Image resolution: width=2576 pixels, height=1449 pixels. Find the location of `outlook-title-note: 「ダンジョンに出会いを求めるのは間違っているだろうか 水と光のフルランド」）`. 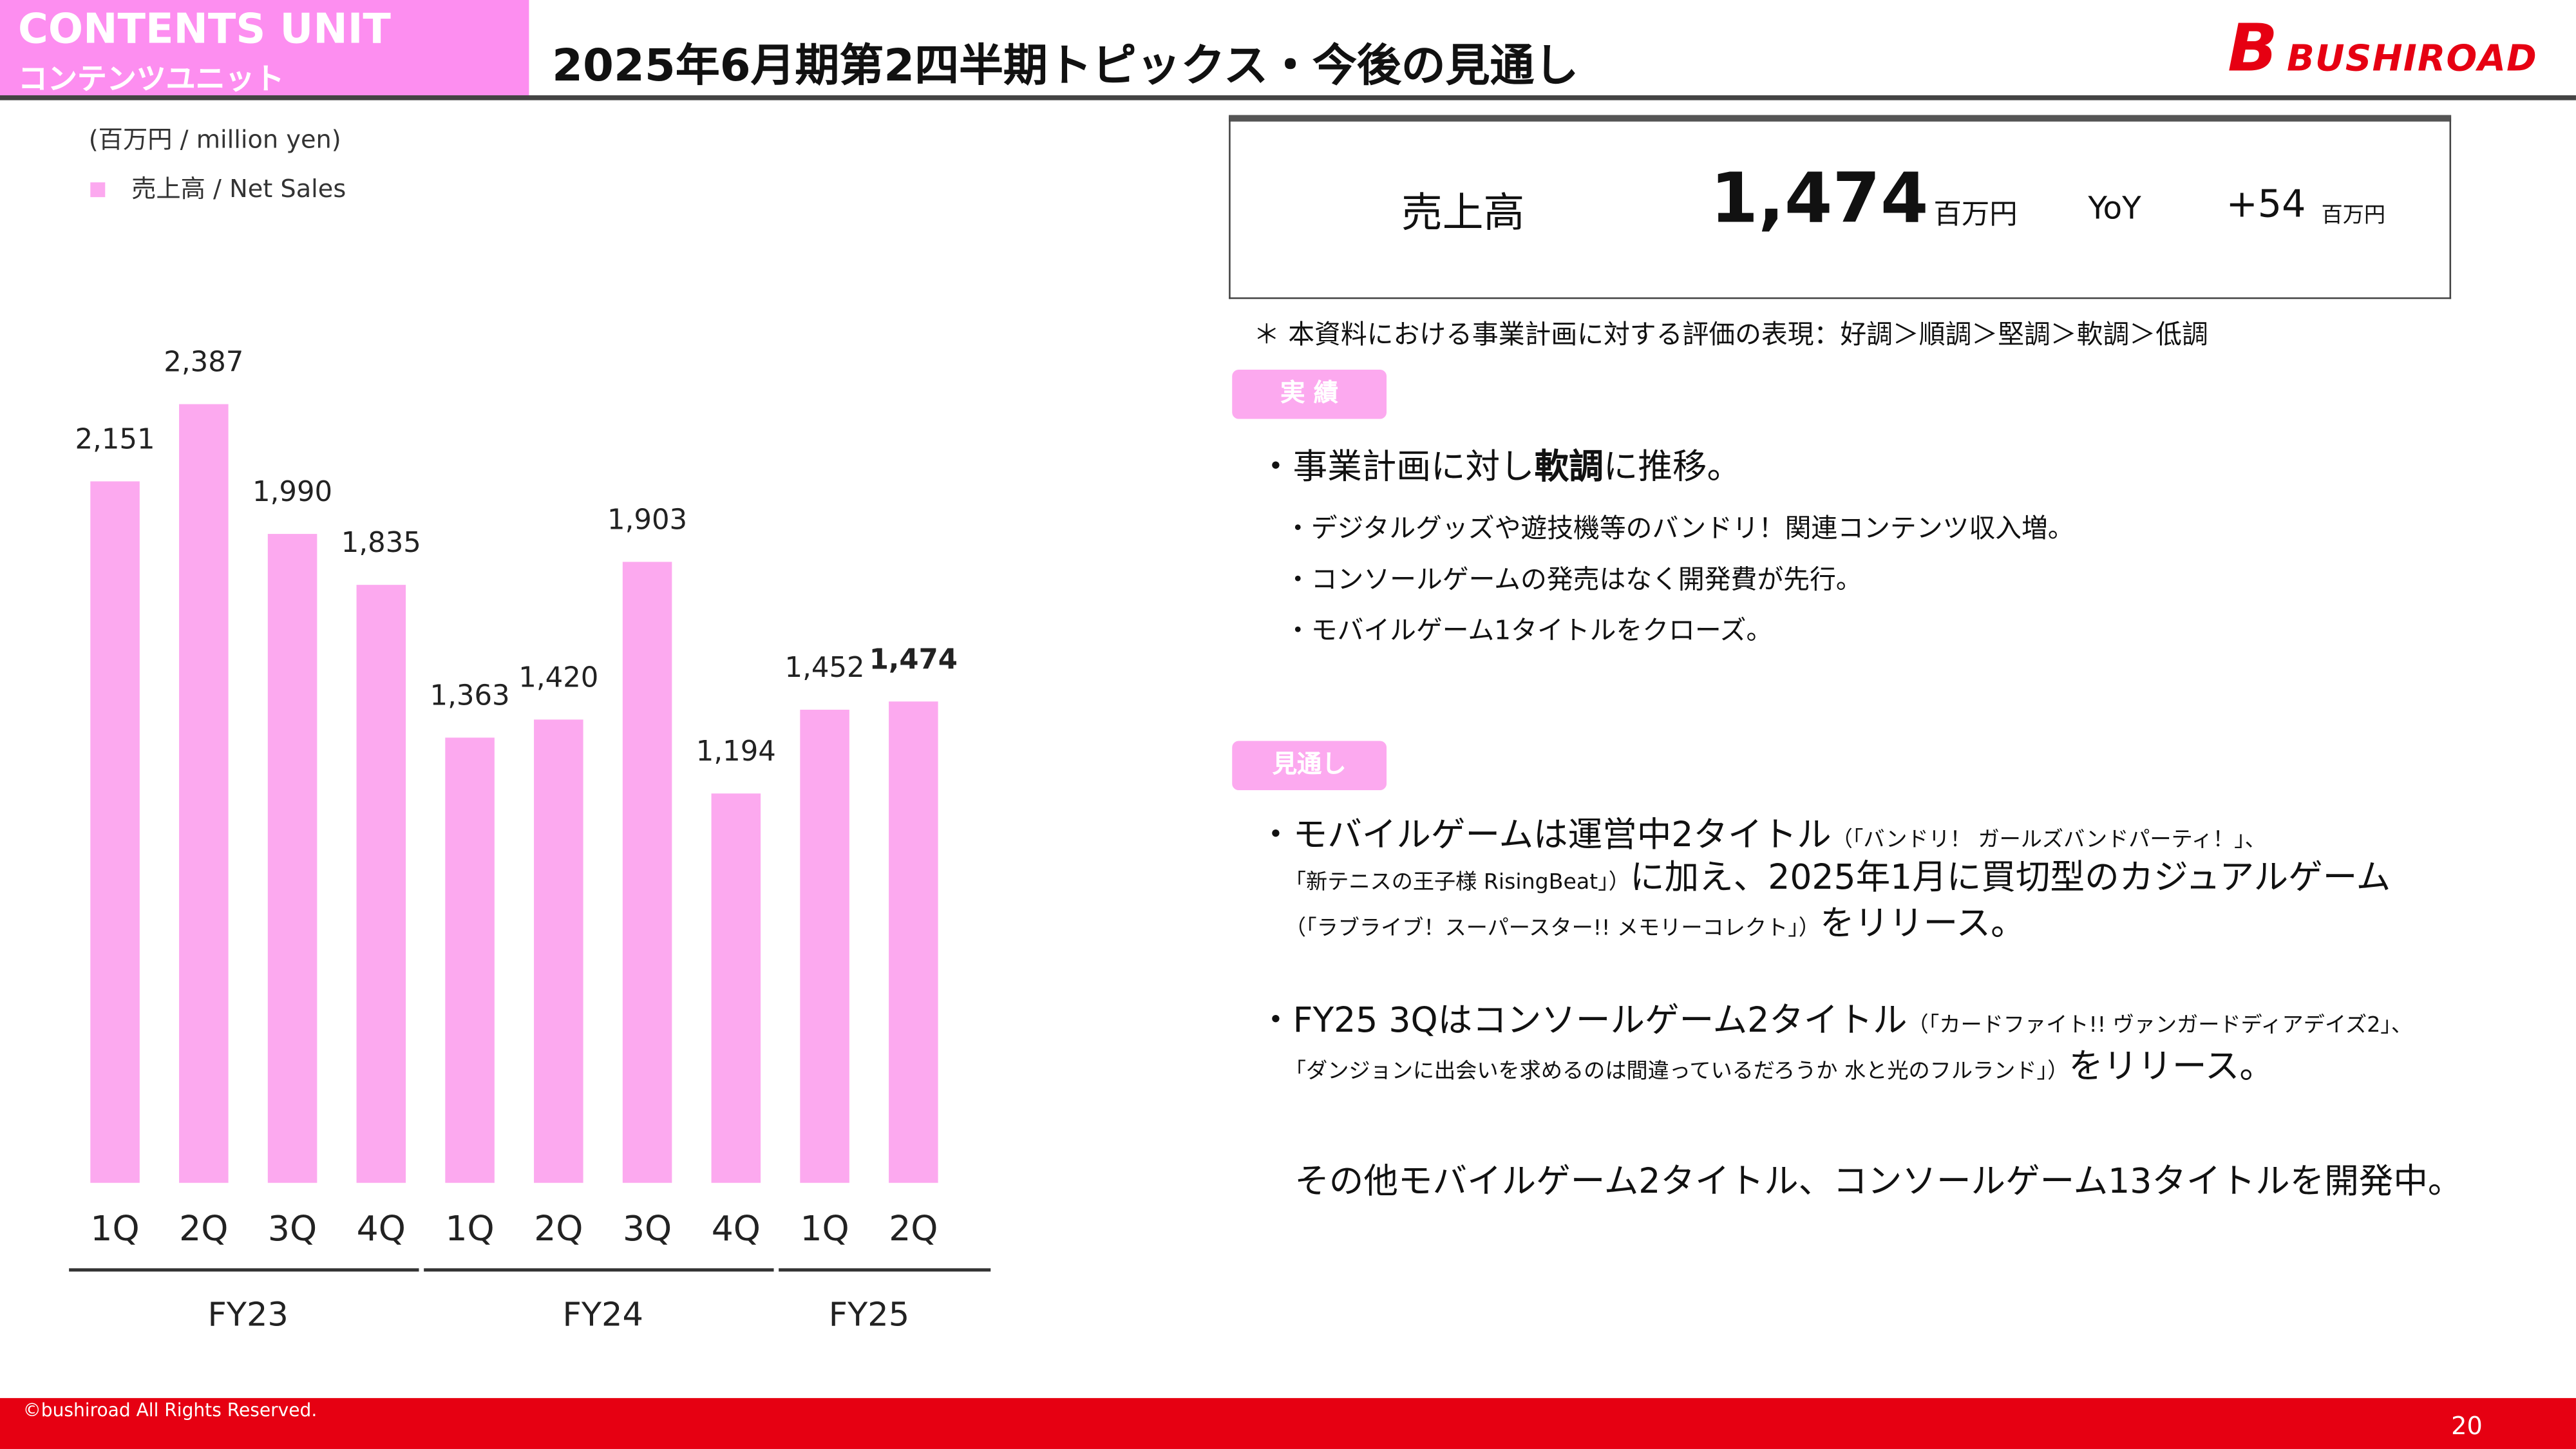

outlook-title-note: 「ダンジョンに出会いを求めるのは間違っているだろうか 水と光のフルランド」） is located at coordinates (1676, 1071).